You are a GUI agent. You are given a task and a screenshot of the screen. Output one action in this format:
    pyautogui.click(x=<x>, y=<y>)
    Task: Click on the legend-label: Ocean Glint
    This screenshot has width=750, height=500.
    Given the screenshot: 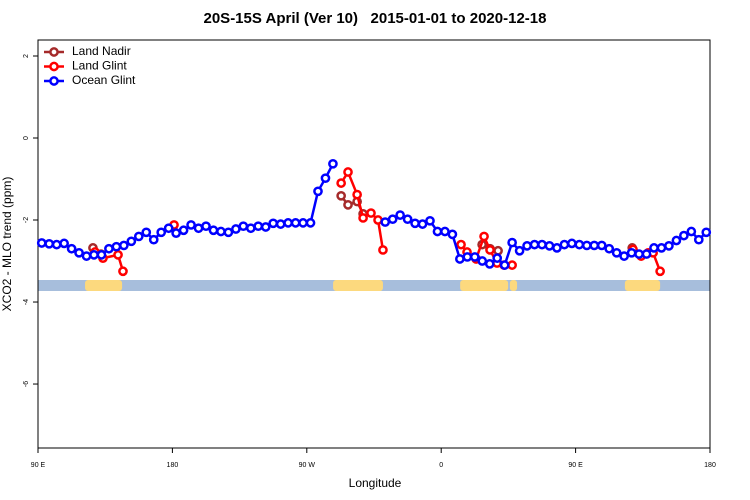 What is the action you would take?
    pyautogui.click(x=104, y=80)
    